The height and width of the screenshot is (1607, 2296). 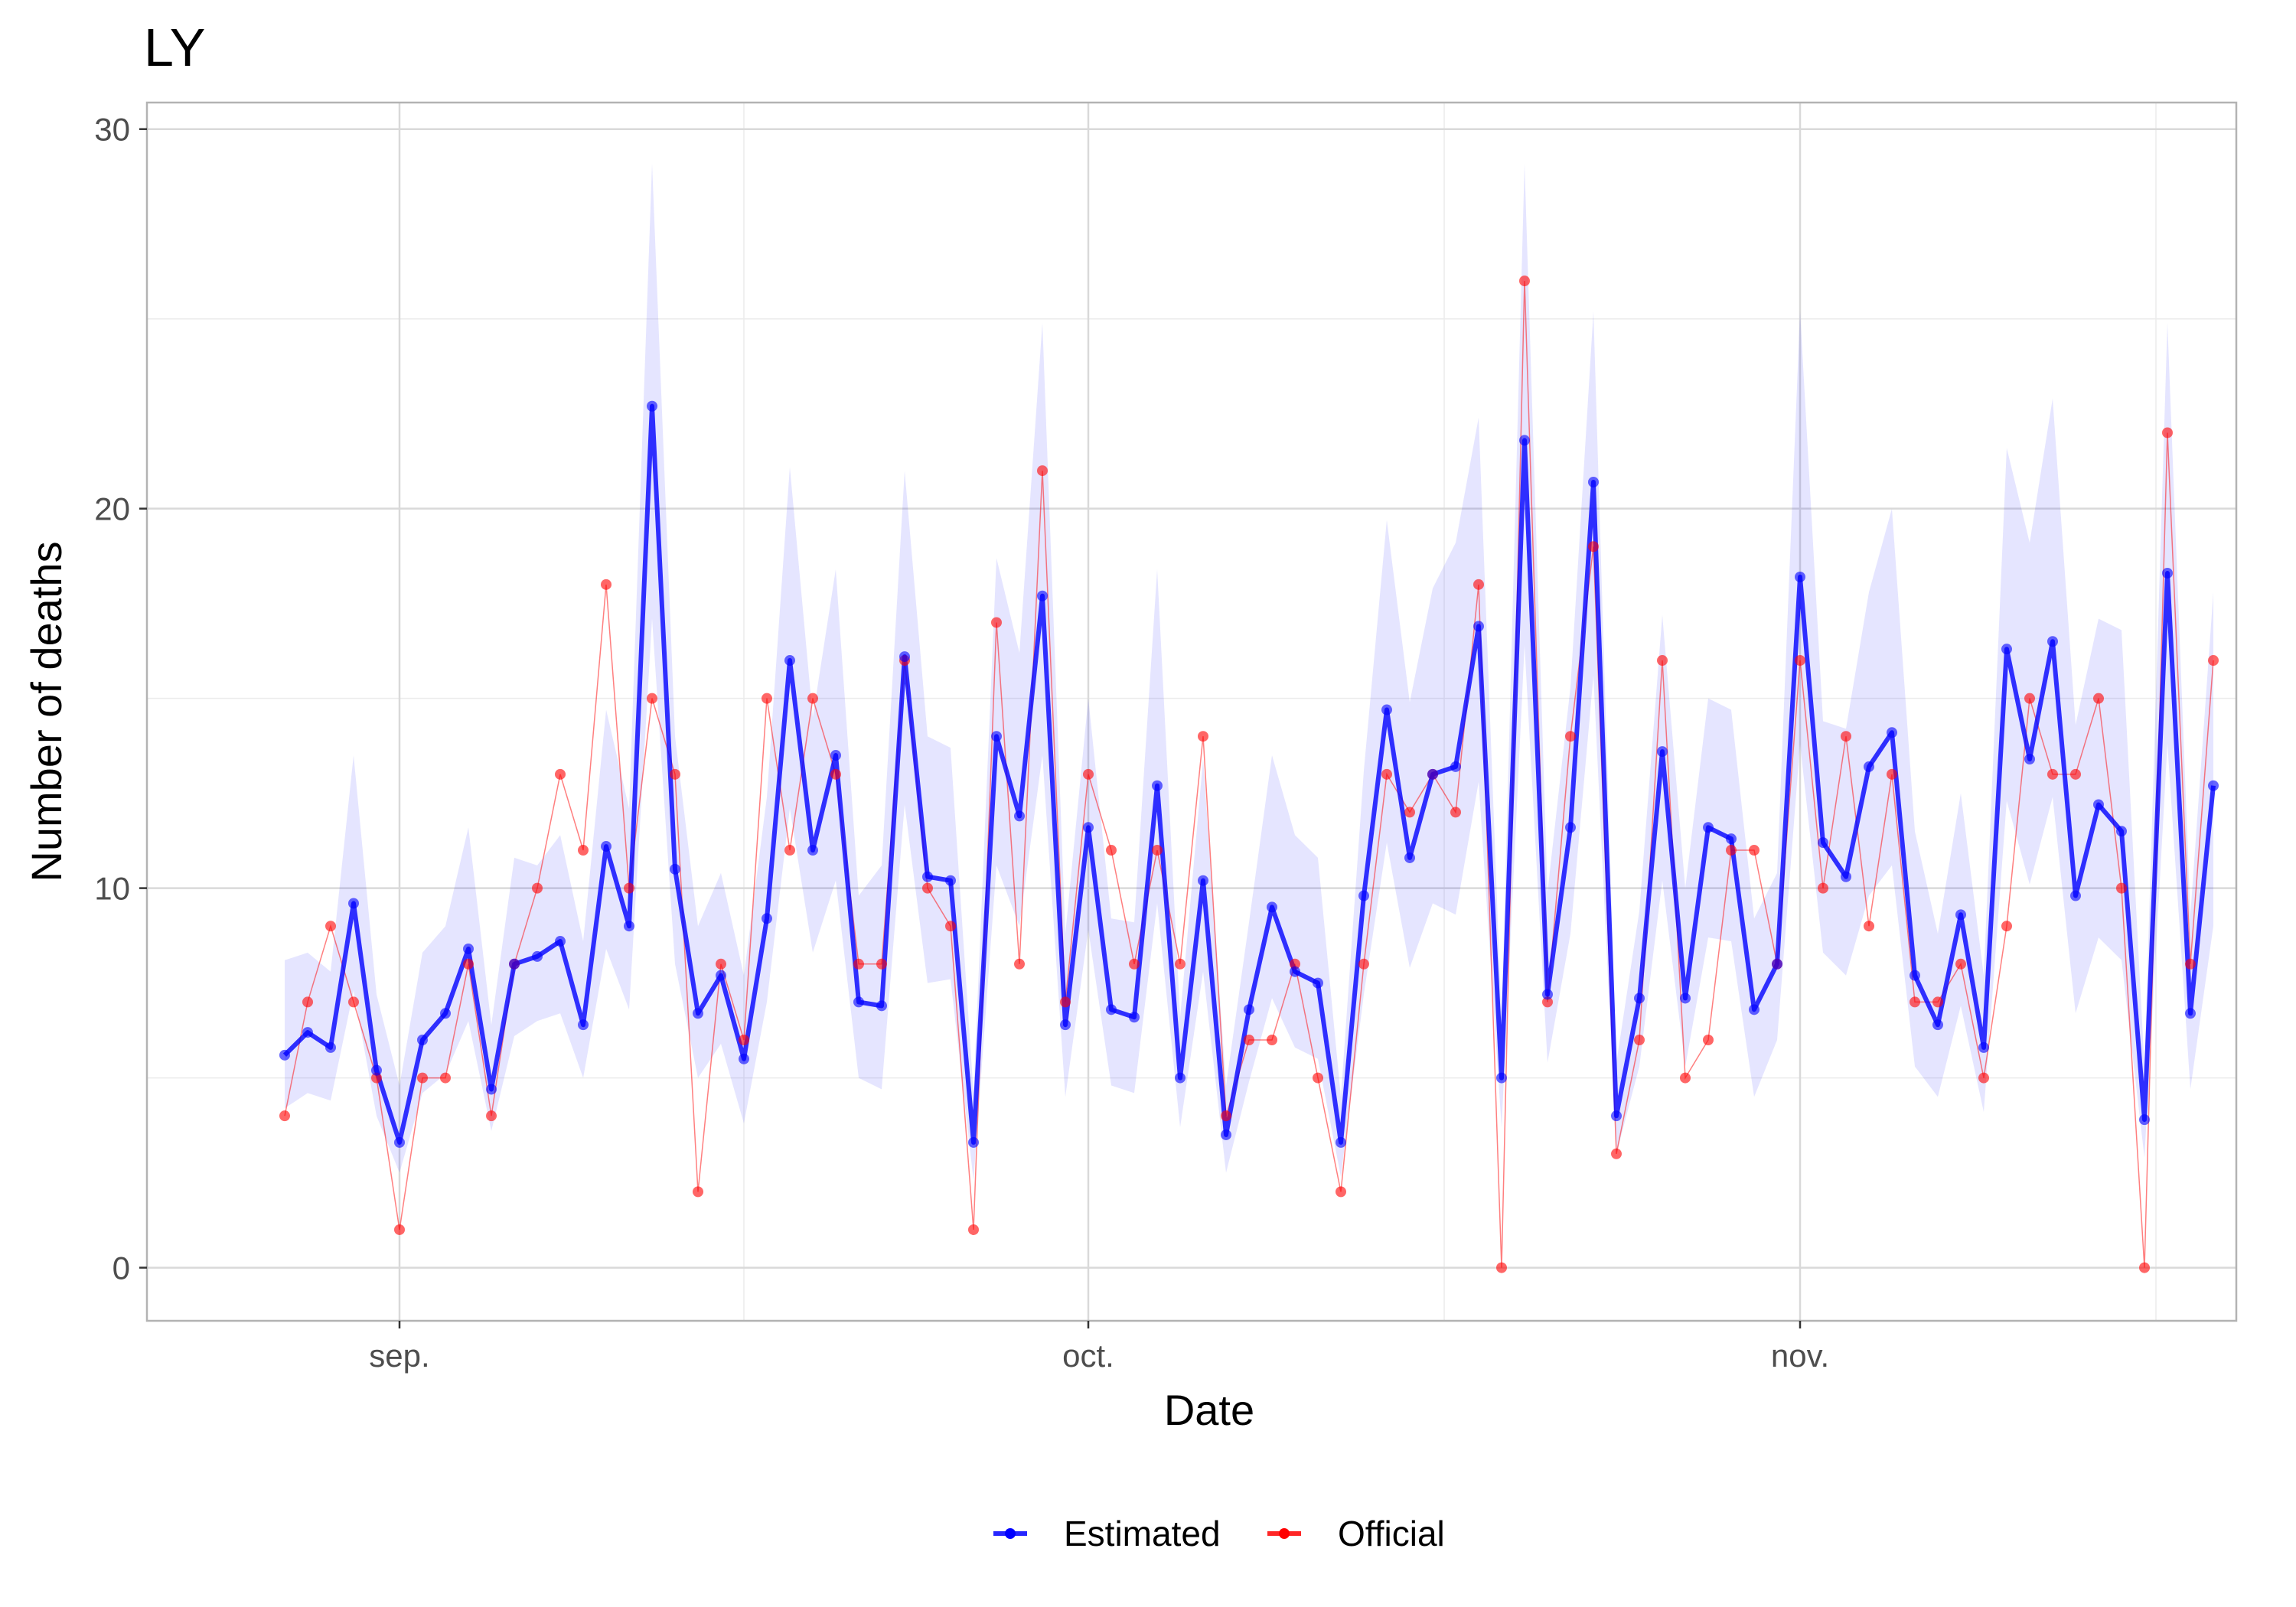 I want to click on legend: Estimated Official, so click(x=1219, y=1533).